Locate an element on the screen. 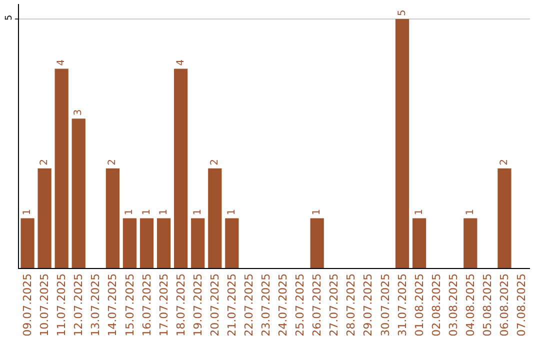  x-tick-label: 28.07.2025 is located at coordinates (351, 304).